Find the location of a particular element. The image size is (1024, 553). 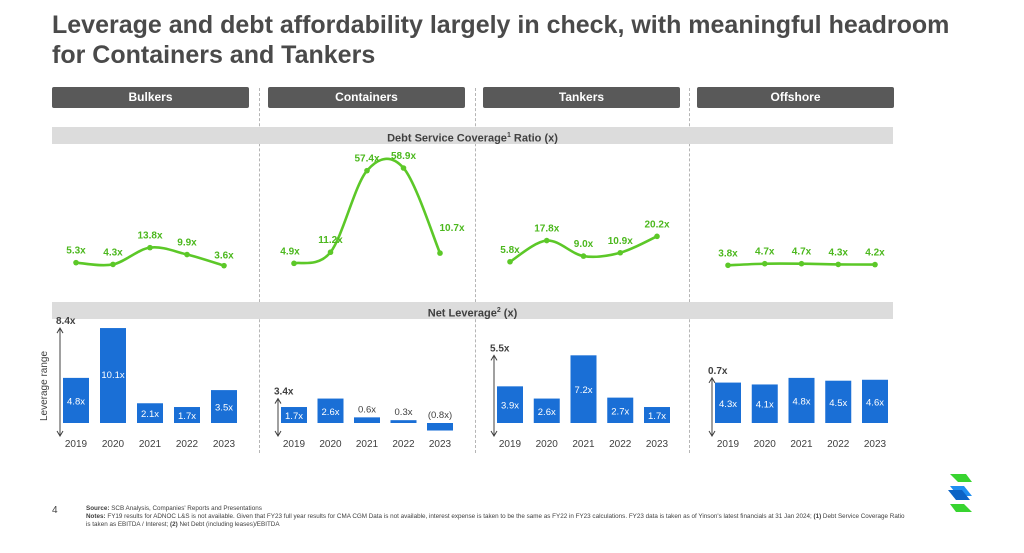

leverage-value-label: (0.8x) is located at coordinates (440, 415).